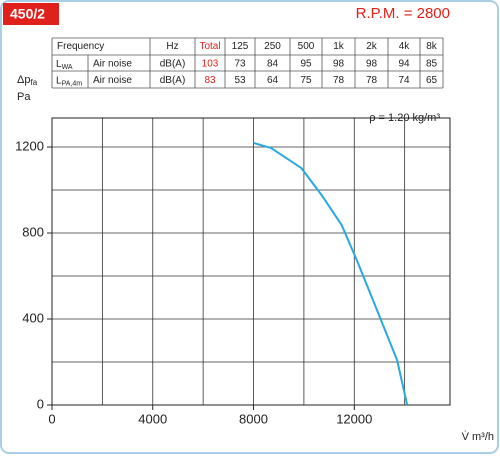 The image size is (500, 460). I want to click on column-header: Hz, so click(172, 46).